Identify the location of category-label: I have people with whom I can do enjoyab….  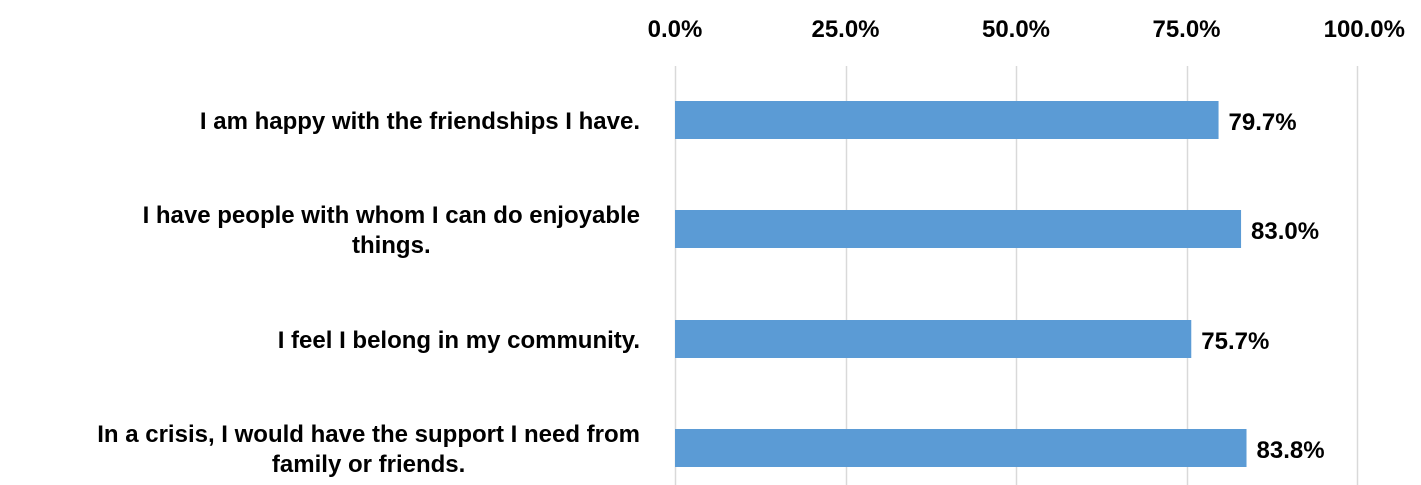
(391, 230).